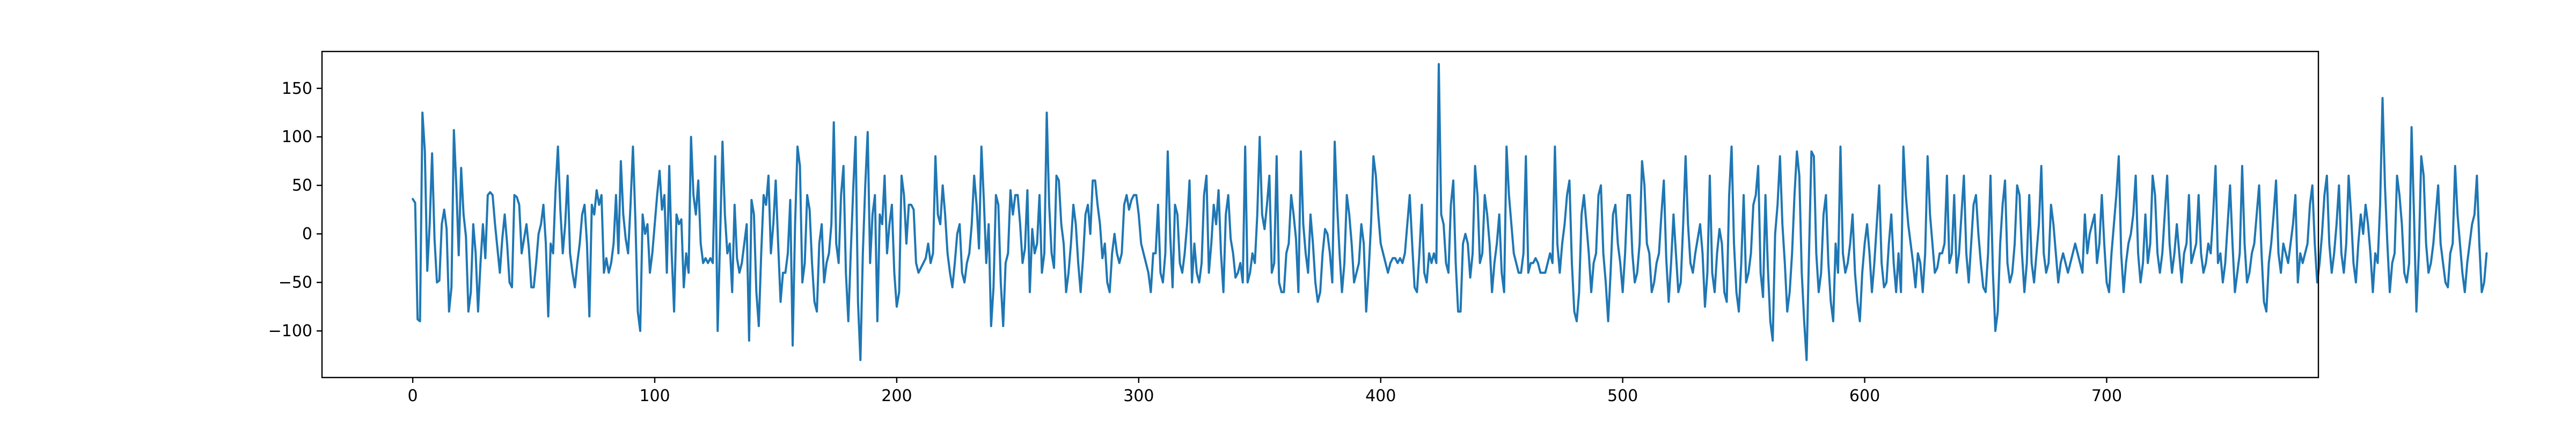  I want to click on x-tick-label: 100, so click(654, 396).